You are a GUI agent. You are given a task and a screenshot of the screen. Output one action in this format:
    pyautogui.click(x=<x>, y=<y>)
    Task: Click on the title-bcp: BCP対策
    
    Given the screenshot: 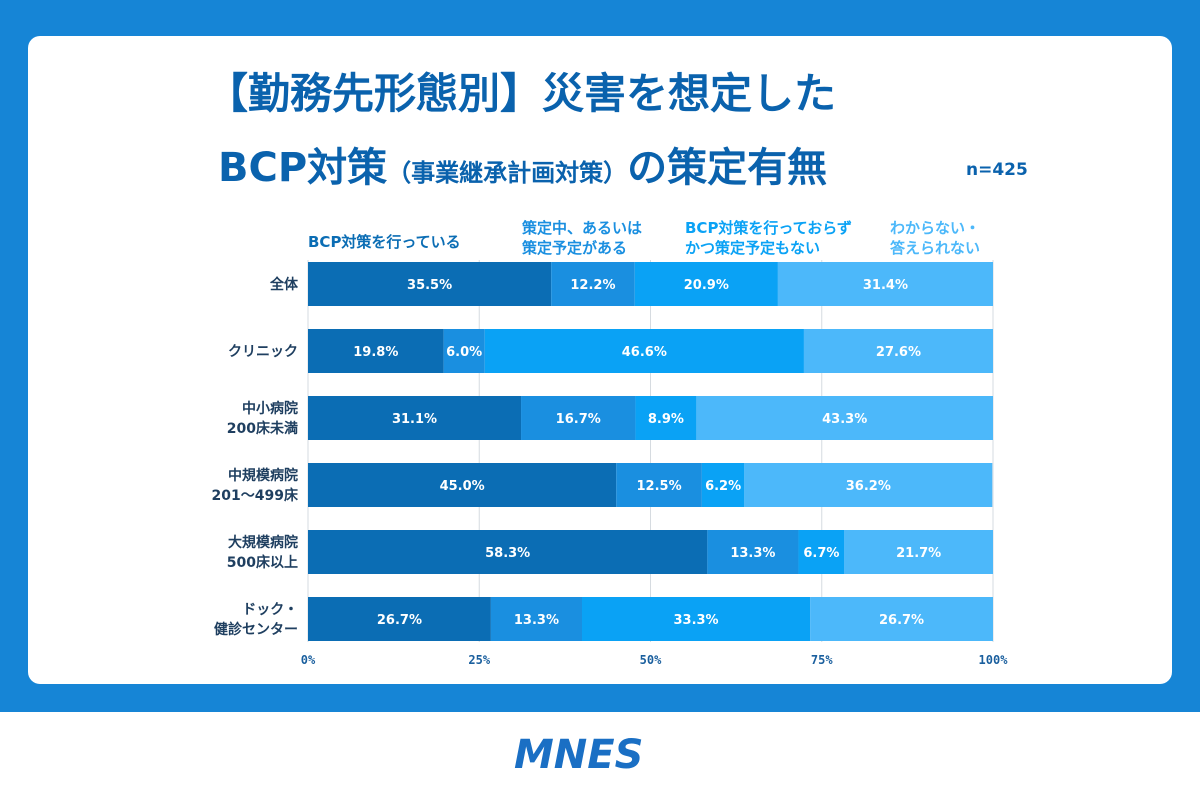 What is the action you would take?
    pyautogui.click(x=303, y=168)
    